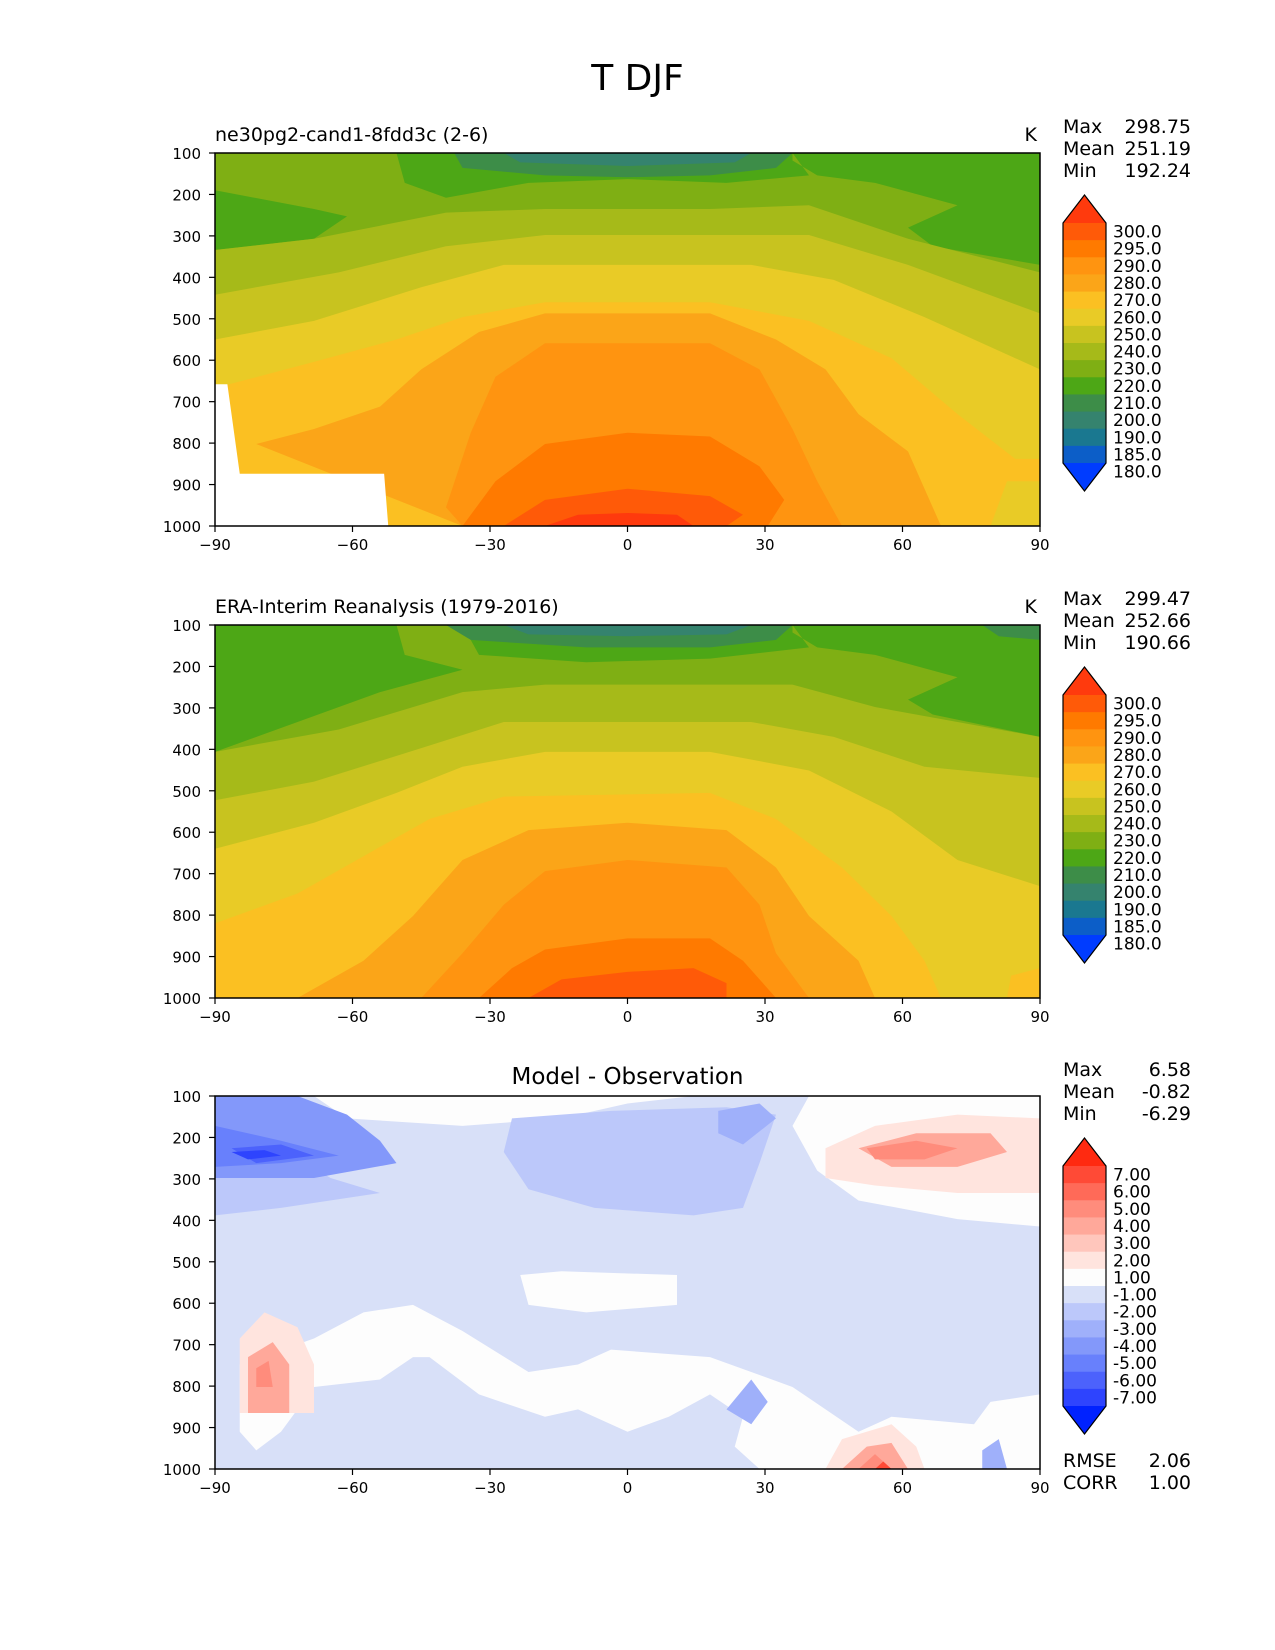  What do you see at coordinates (1137, 773) in the screenshot?
I see `colorbar-label: 270.0` at bounding box center [1137, 773].